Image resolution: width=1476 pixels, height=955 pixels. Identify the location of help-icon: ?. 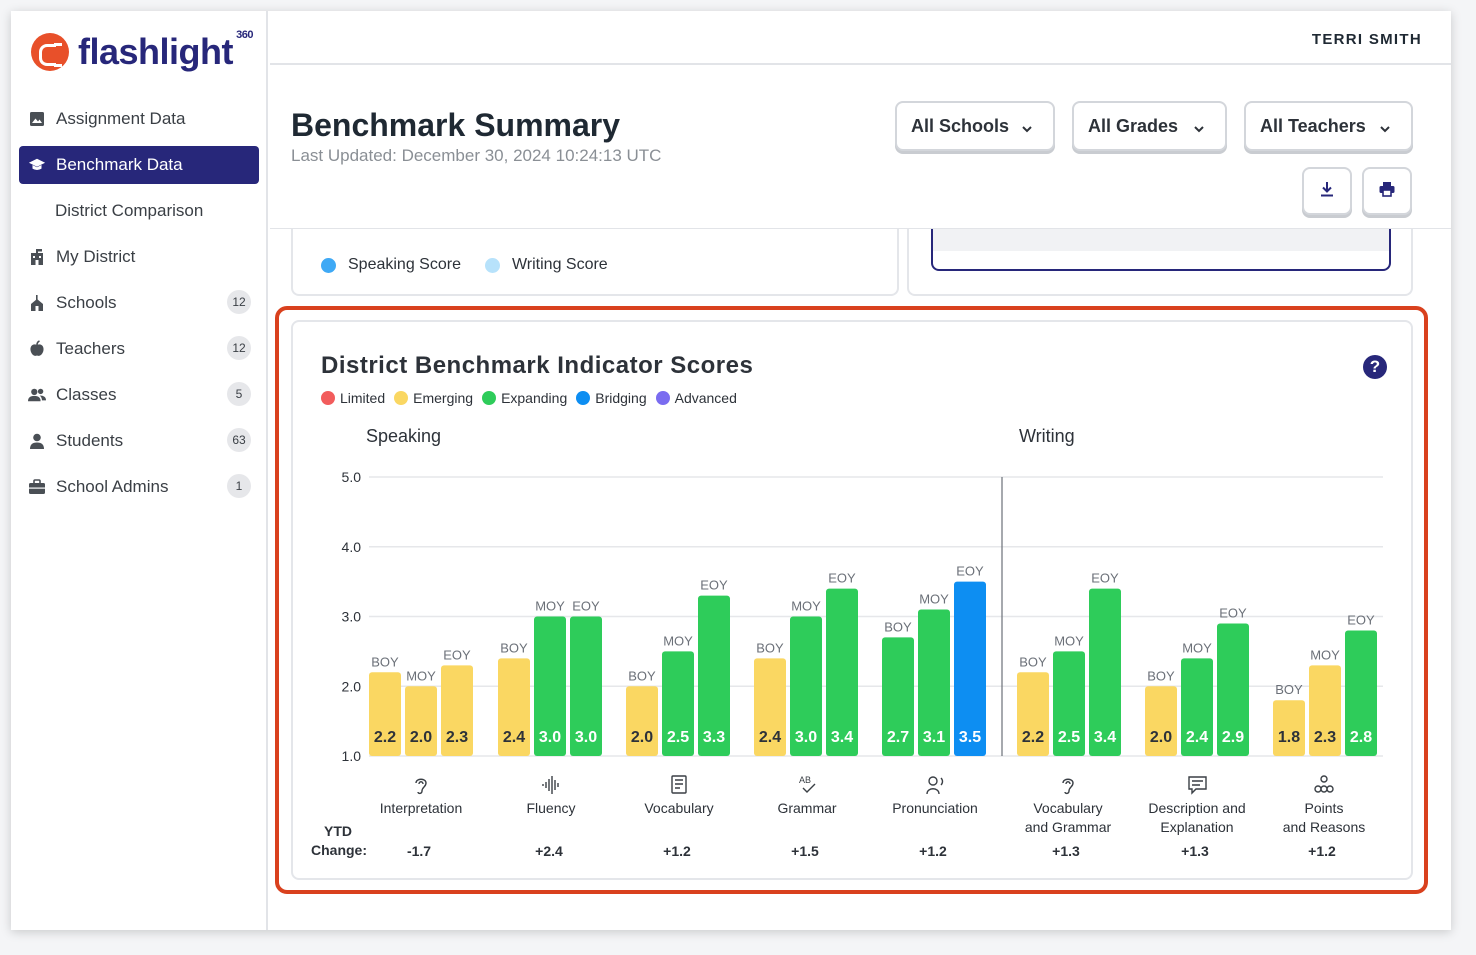
(1375, 367).